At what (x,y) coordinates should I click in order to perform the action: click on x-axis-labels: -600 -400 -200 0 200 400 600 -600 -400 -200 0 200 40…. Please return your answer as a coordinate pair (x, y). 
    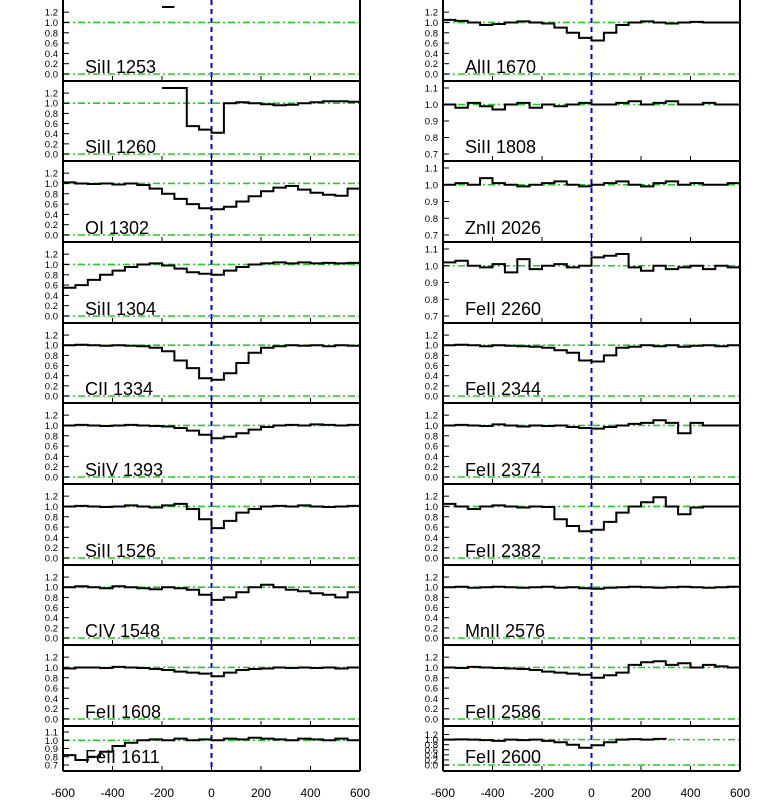
    Looking at the image, I should click on (400, 793).